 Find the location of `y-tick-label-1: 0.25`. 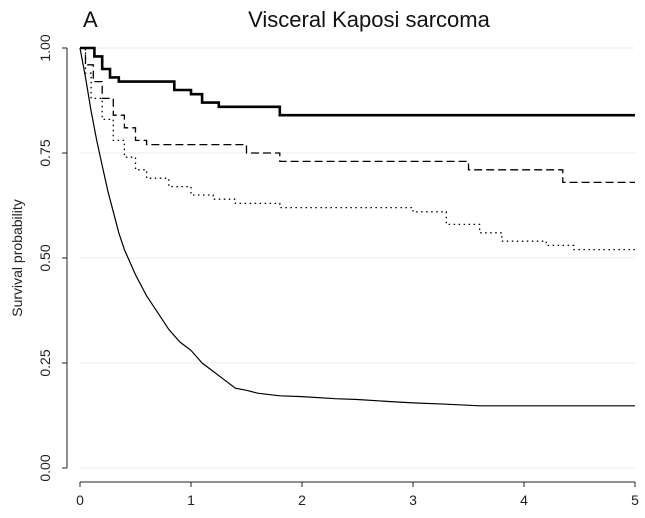

y-tick-label-1: 0.25 is located at coordinates (45, 362).